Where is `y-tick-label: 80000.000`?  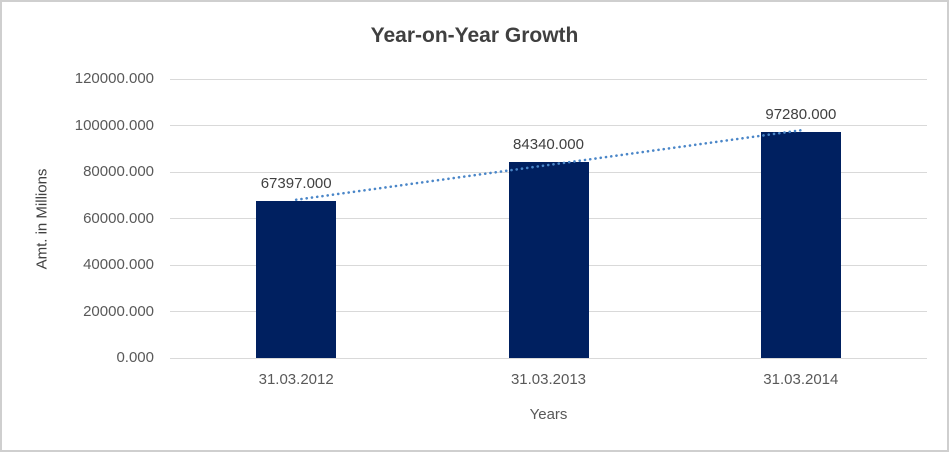 y-tick-label: 80000.000 is located at coordinates (118, 171).